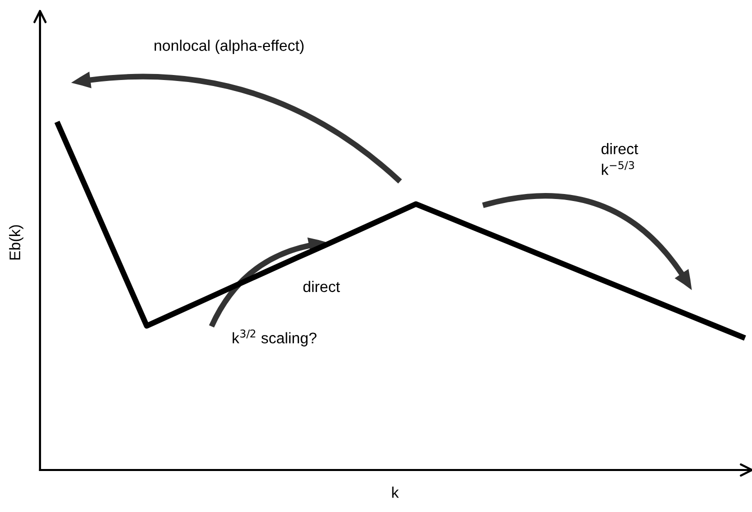 This screenshot has width=752, height=512. I want to click on y-axis-title: Eb(k), so click(16, 242).